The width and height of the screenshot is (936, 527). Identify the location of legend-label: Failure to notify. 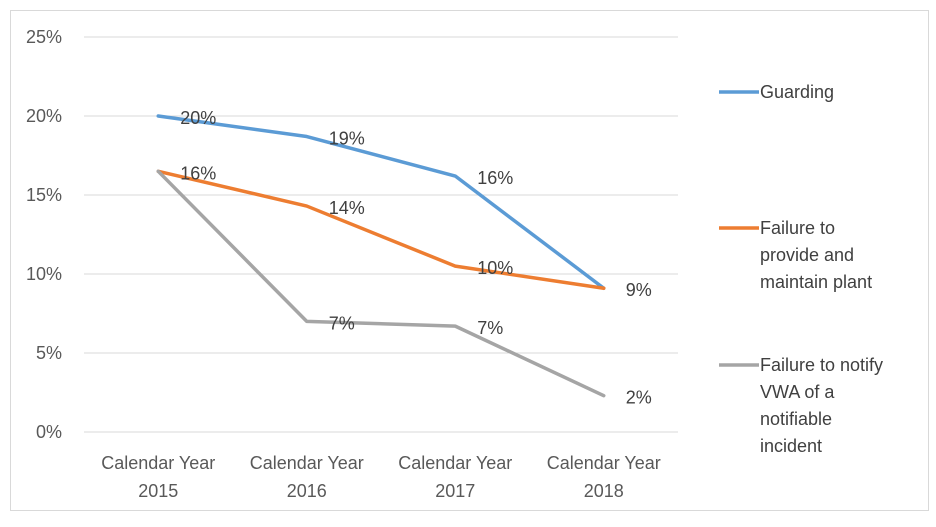
(821, 365).